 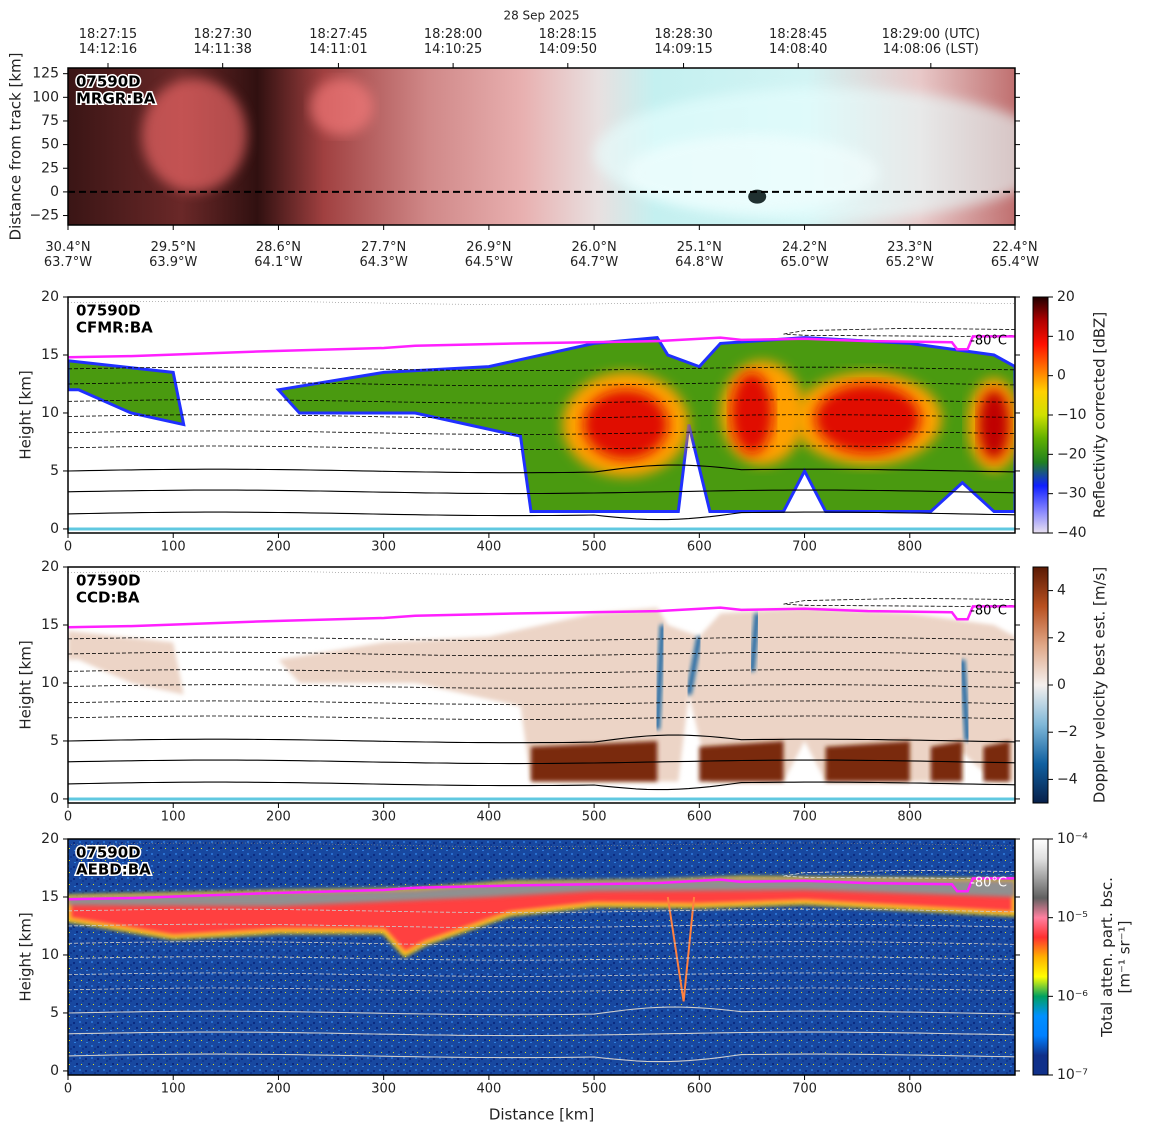 I want to click on cold-contour, so click(x=899, y=332).